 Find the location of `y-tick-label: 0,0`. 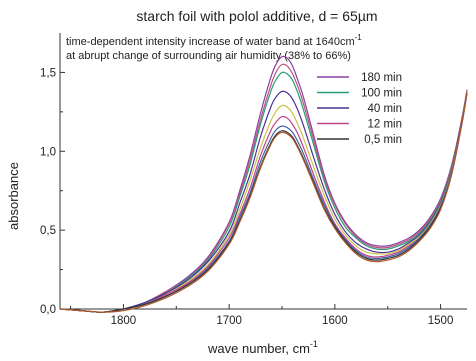

y-tick-label: 0,0 is located at coordinates (48, 310).